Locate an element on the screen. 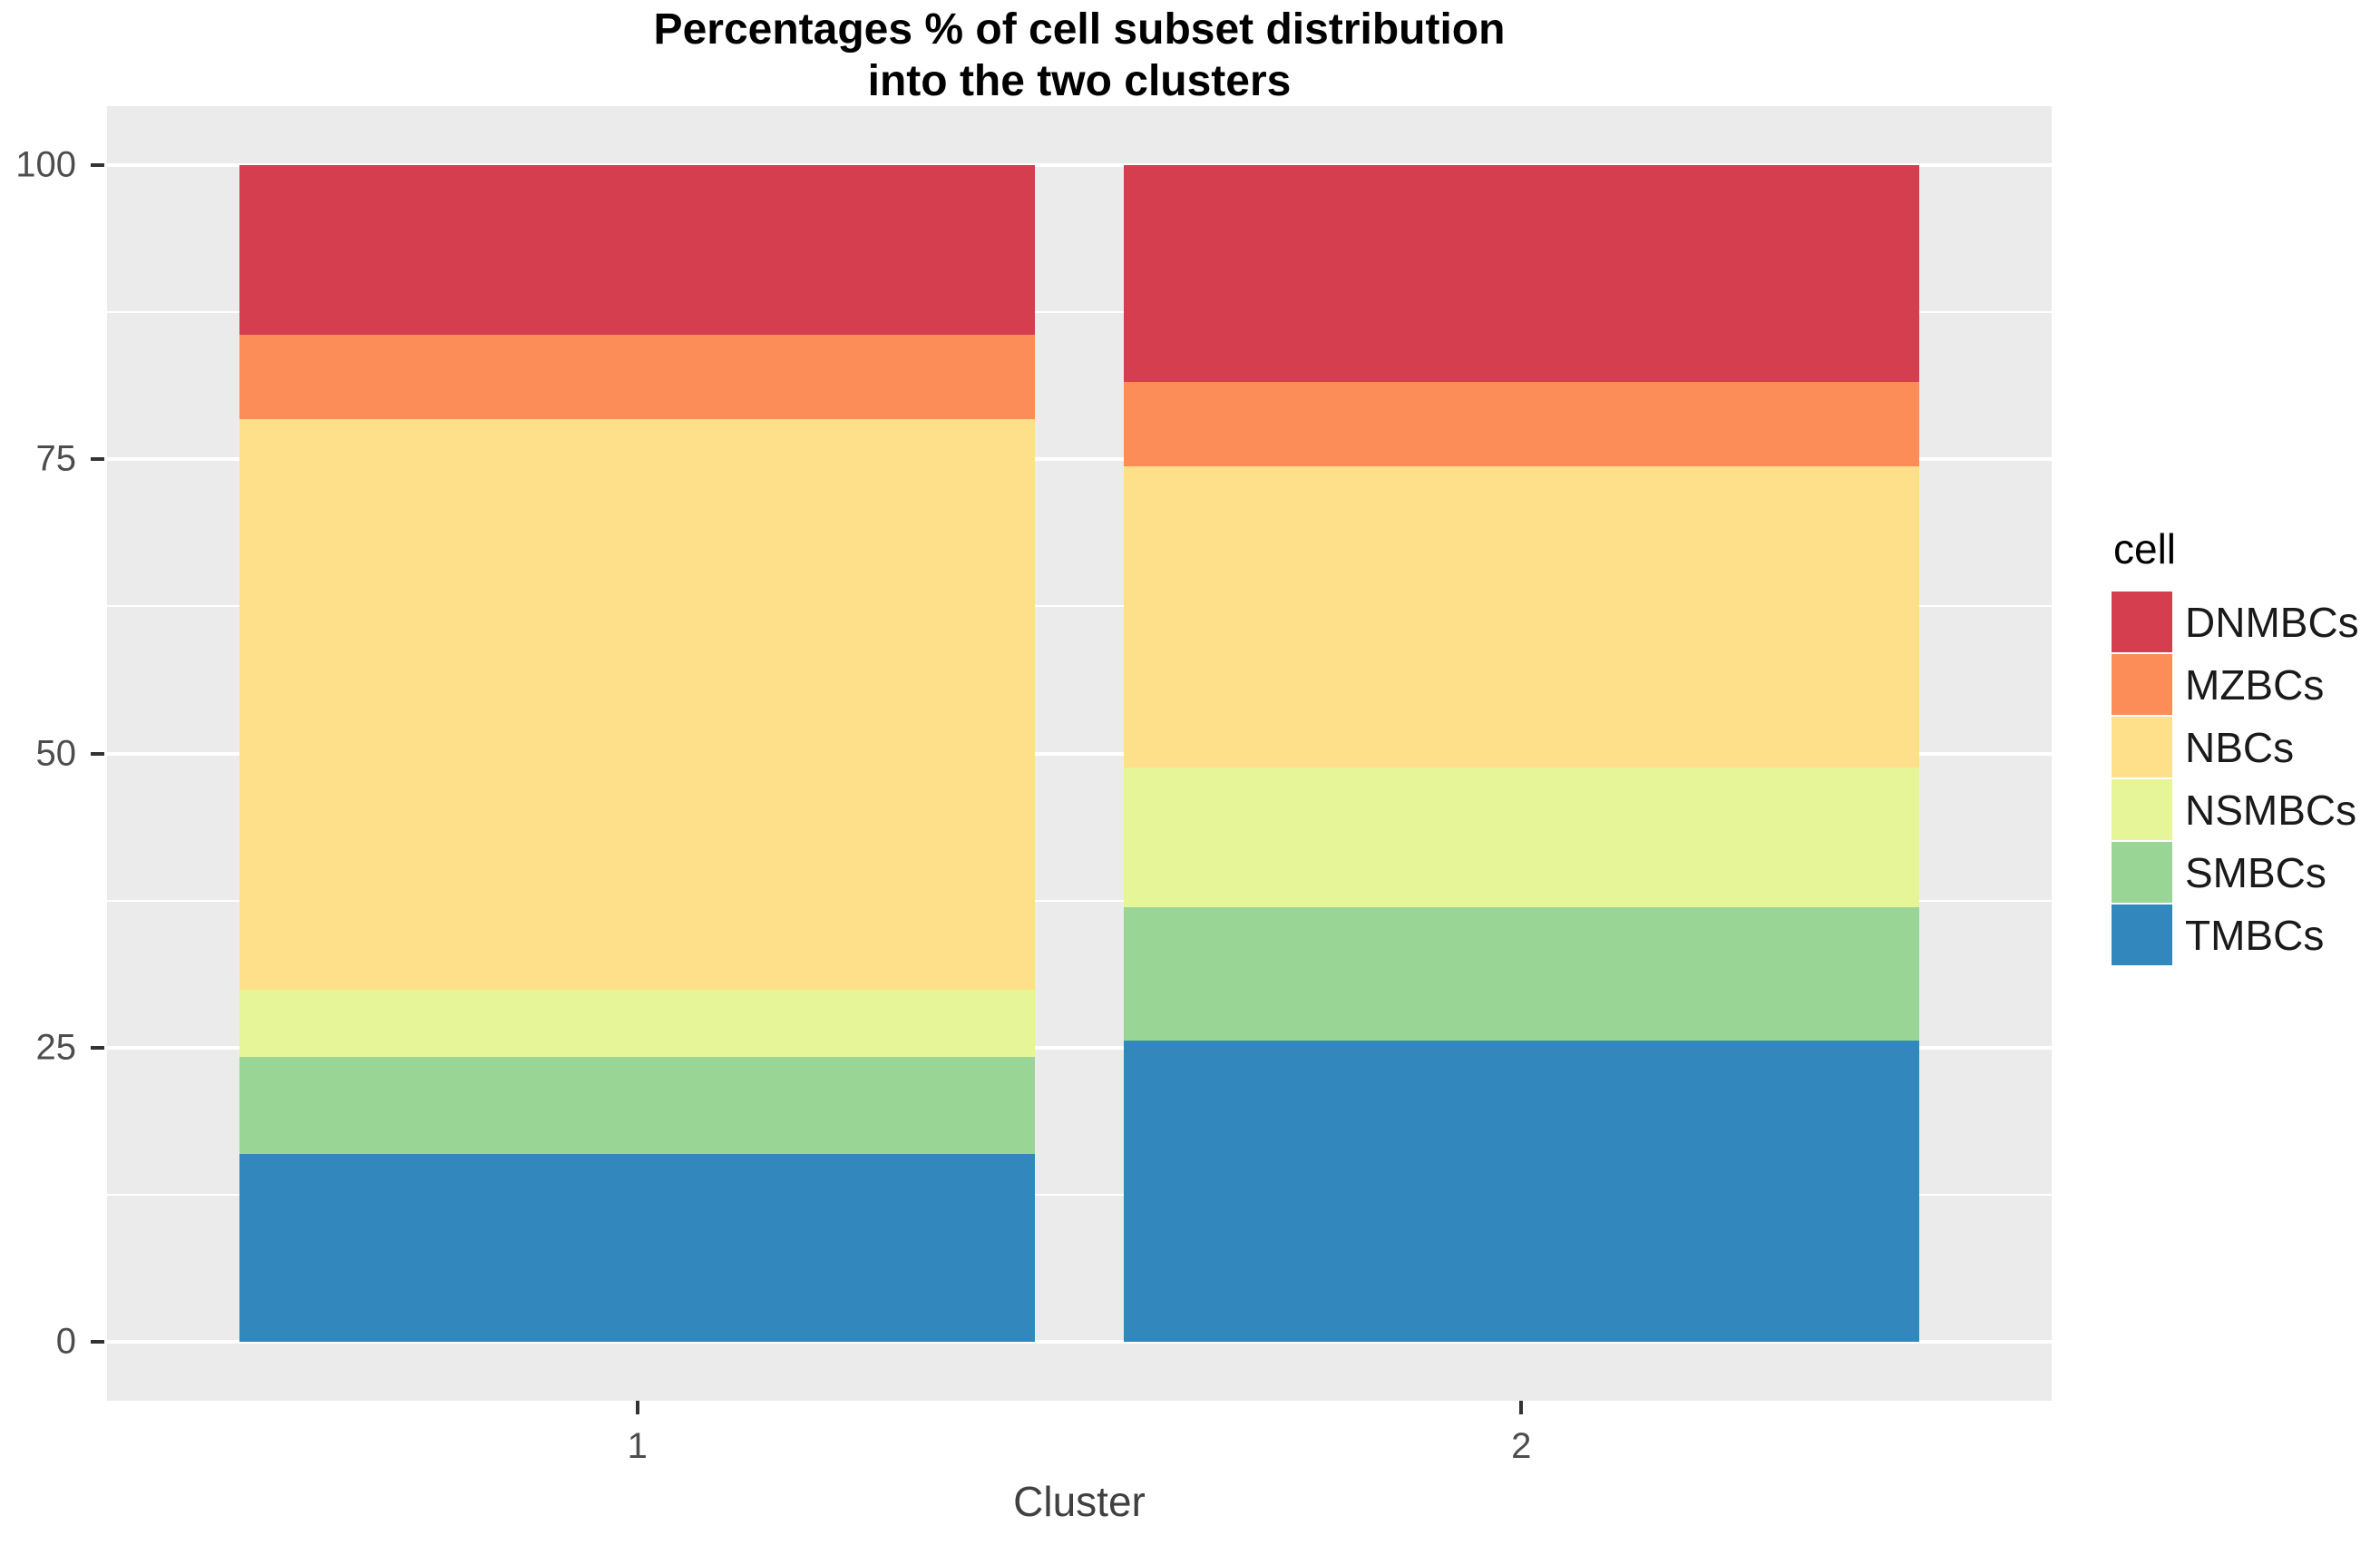 The width and height of the screenshot is (2380, 1545). legend-key-DNMBCs is located at coordinates (2142, 622).